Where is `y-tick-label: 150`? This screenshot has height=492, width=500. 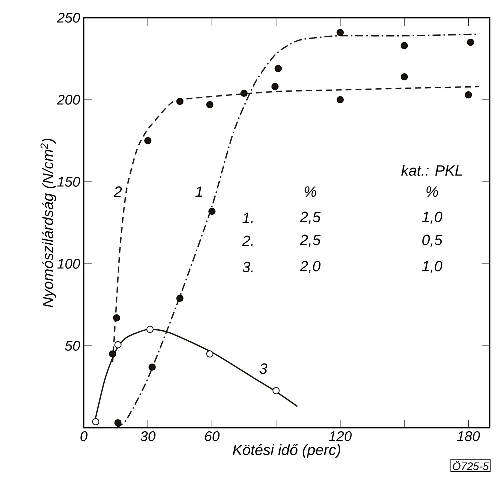
y-tick-label: 150 is located at coordinates (69, 182).